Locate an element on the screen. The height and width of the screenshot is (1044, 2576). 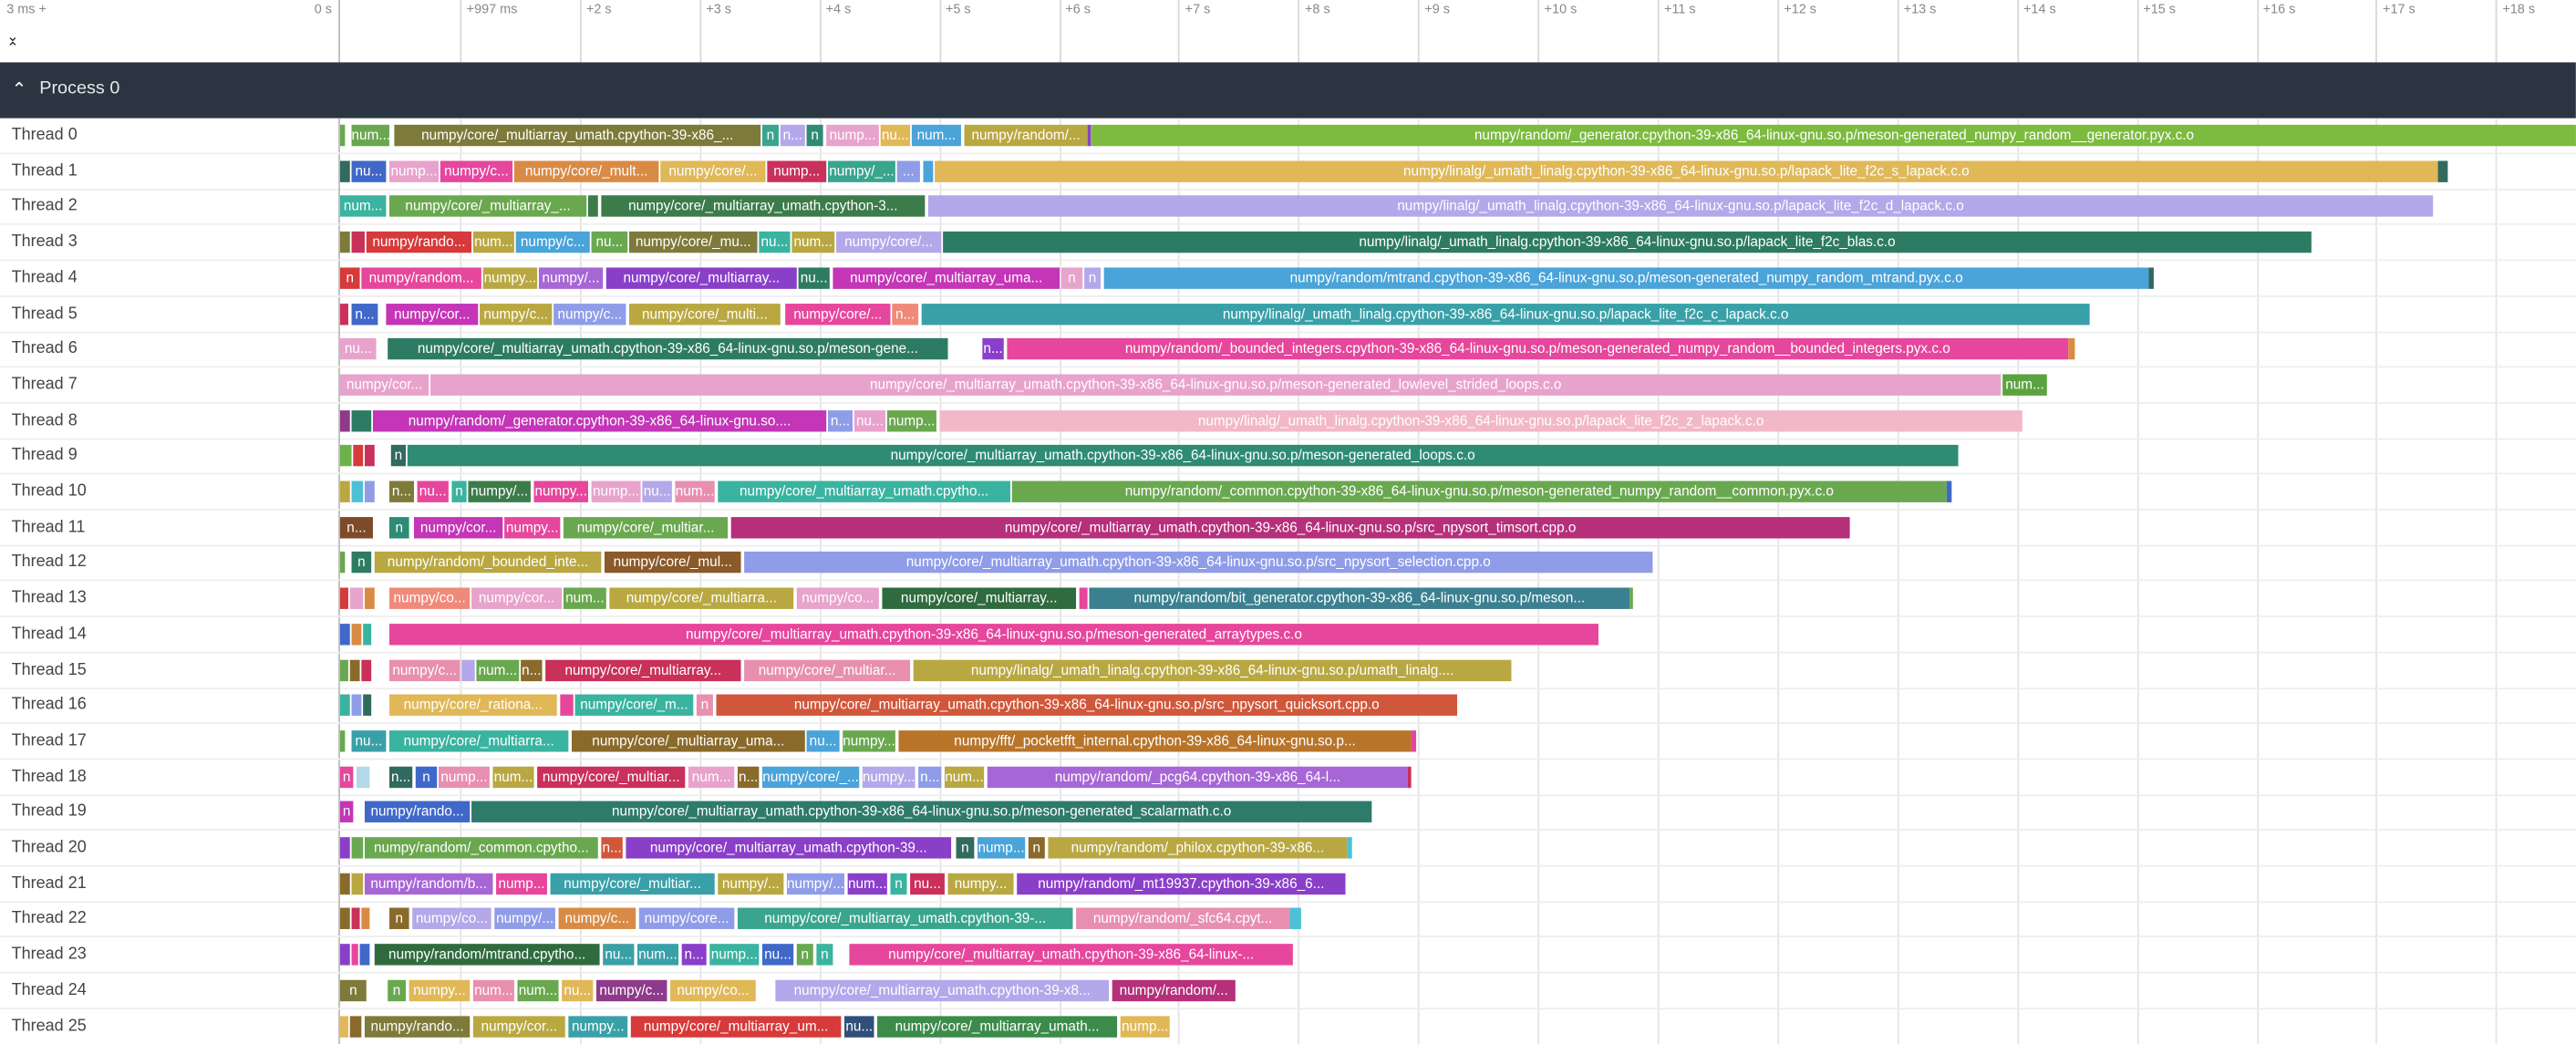
thread-label: Thread 12 is located at coordinates (49, 563).